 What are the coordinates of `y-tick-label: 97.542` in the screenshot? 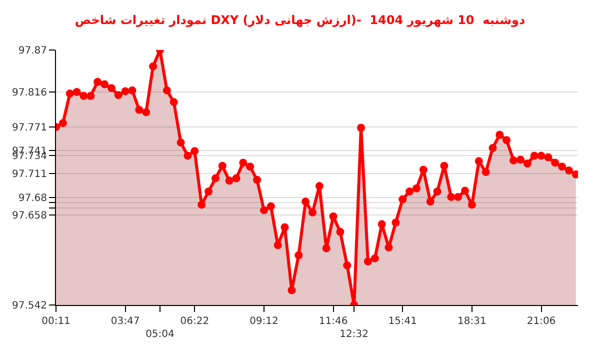 It's located at (29, 306).